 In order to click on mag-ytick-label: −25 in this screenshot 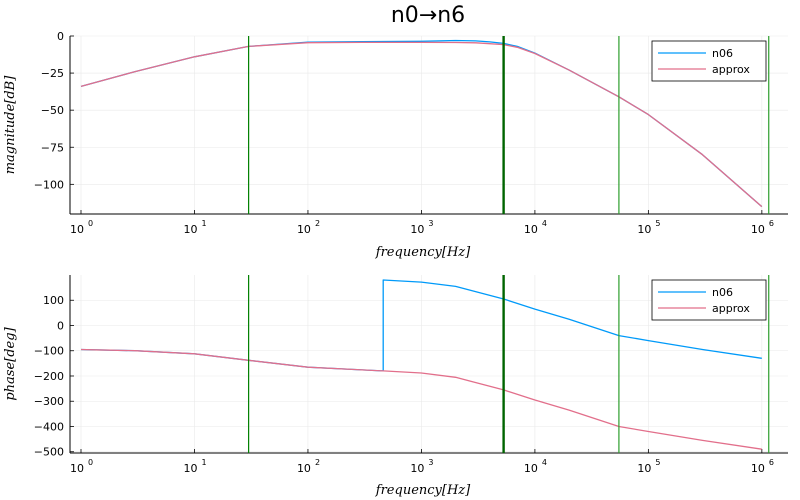, I will do `click(52, 73)`.